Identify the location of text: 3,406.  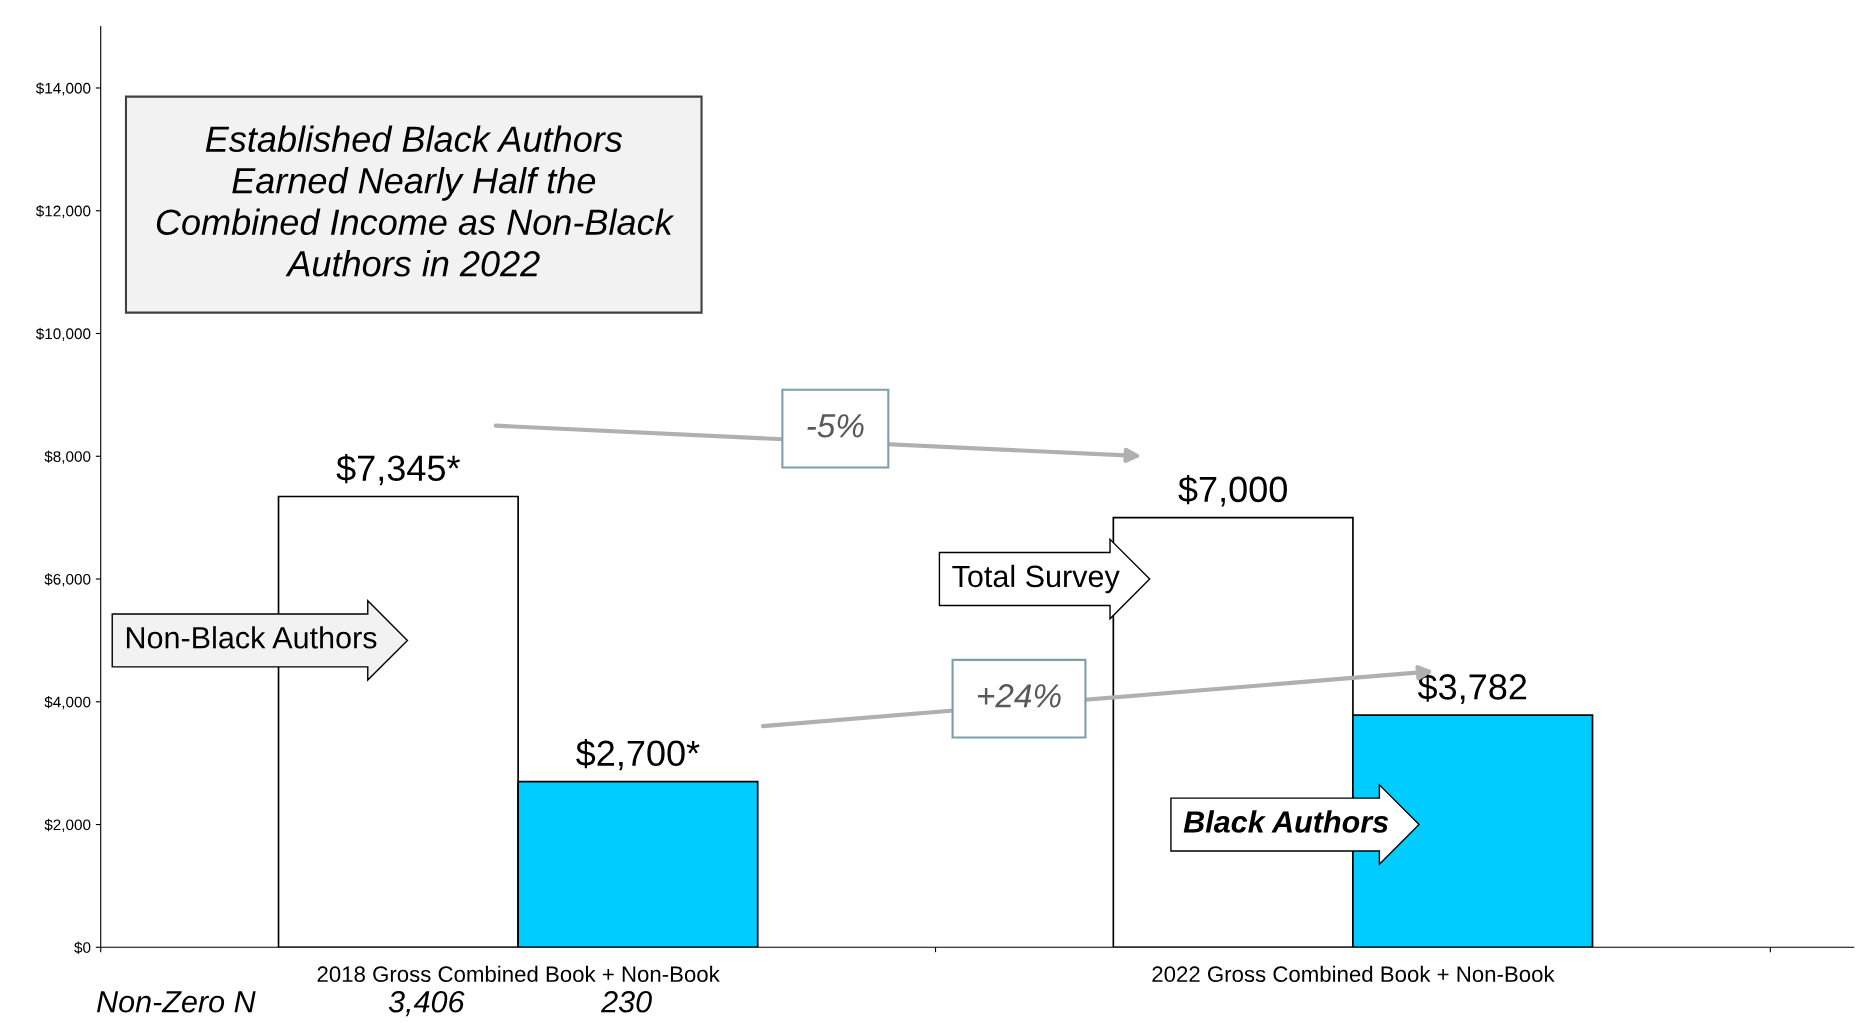
(426, 1003).